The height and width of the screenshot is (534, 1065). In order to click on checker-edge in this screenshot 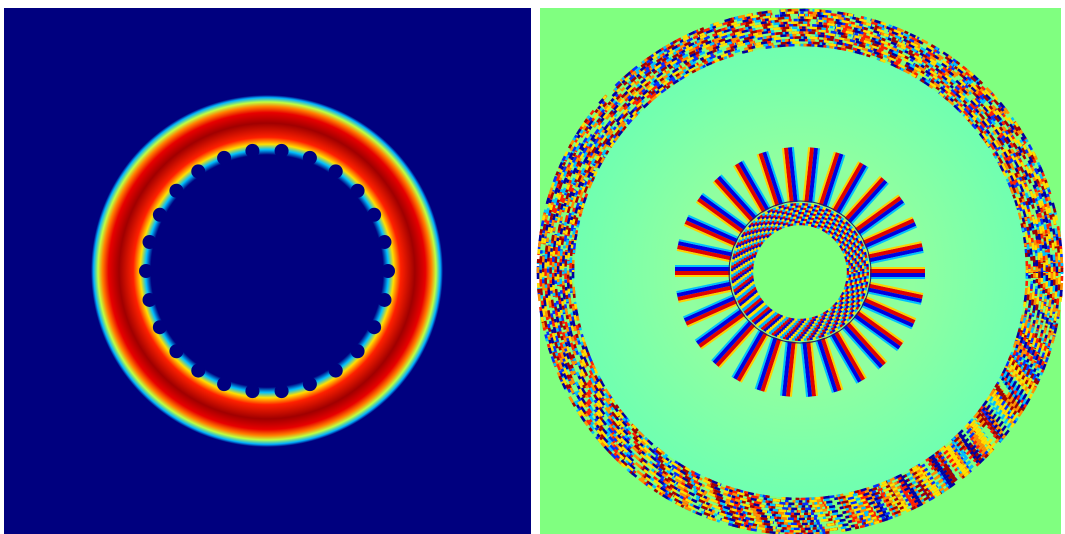, I will do `click(800, 272)`.